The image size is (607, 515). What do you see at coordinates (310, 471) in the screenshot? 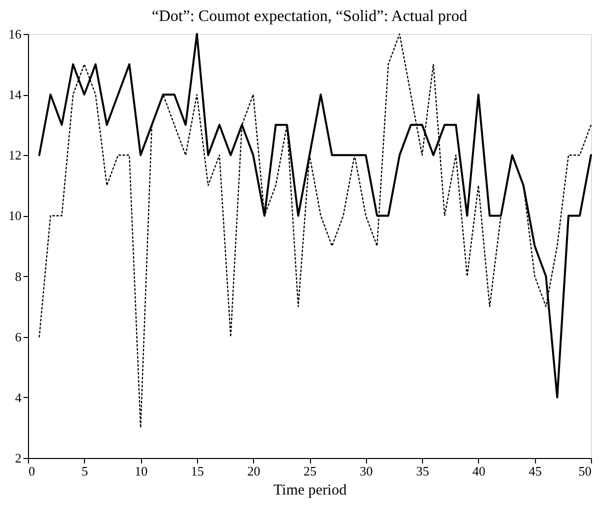
I see `x-tick-label: 25` at bounding box center [310, 471].